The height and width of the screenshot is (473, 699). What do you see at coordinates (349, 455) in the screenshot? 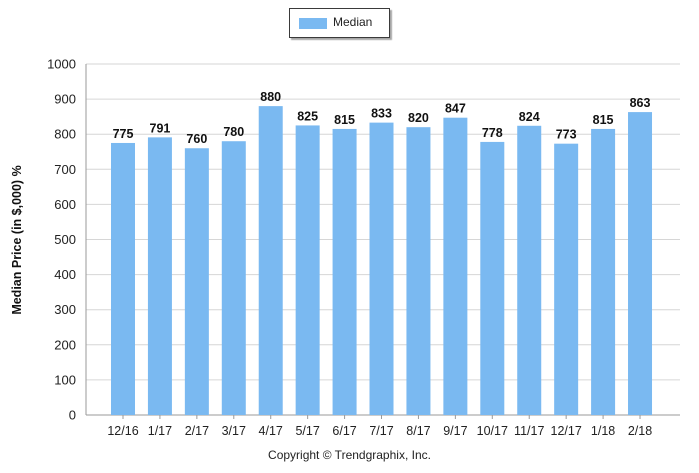
I see `copyright-footer: Copyright © Trendgraphix, Inc.` at bounding box center [349, 455].